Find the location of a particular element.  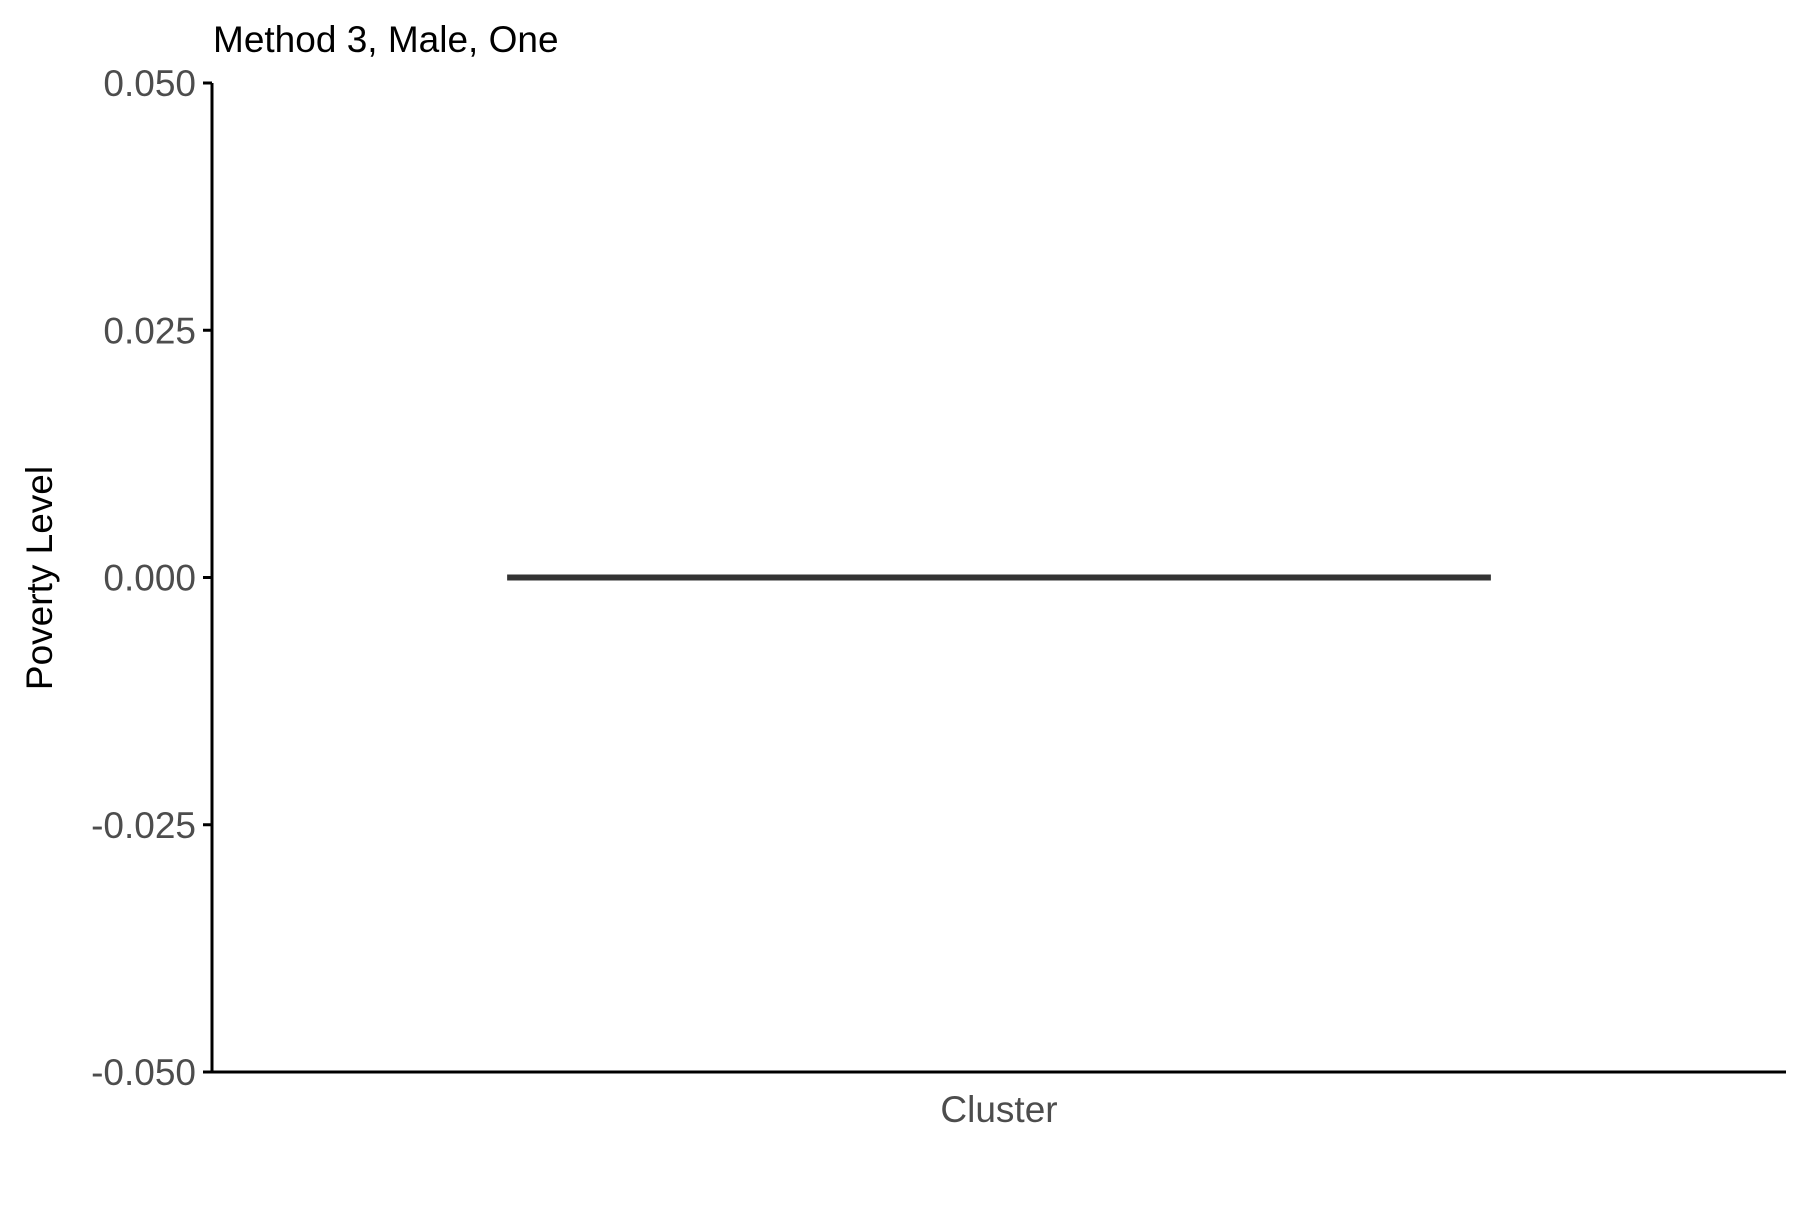

y-tick-label: 0.000 is located at coordinates (149, 578).